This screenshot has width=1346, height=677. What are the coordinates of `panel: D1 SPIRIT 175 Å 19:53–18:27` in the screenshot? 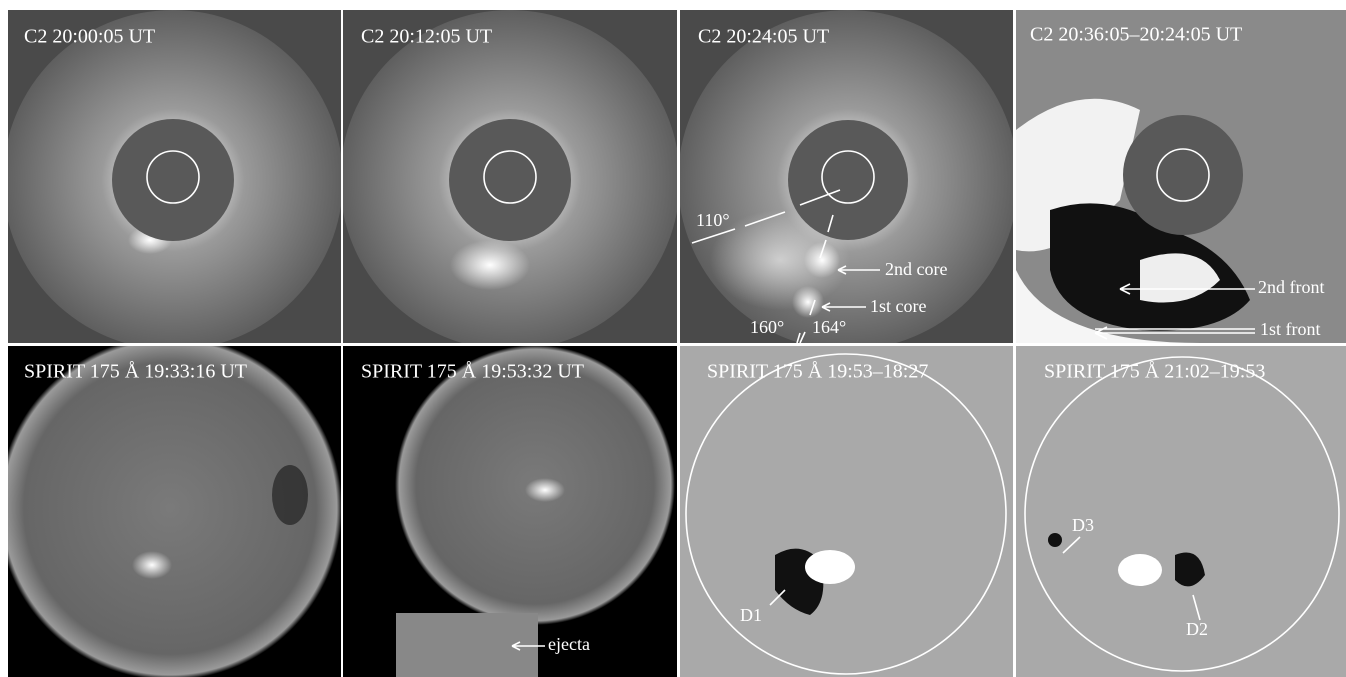 It's located at (846, 511).